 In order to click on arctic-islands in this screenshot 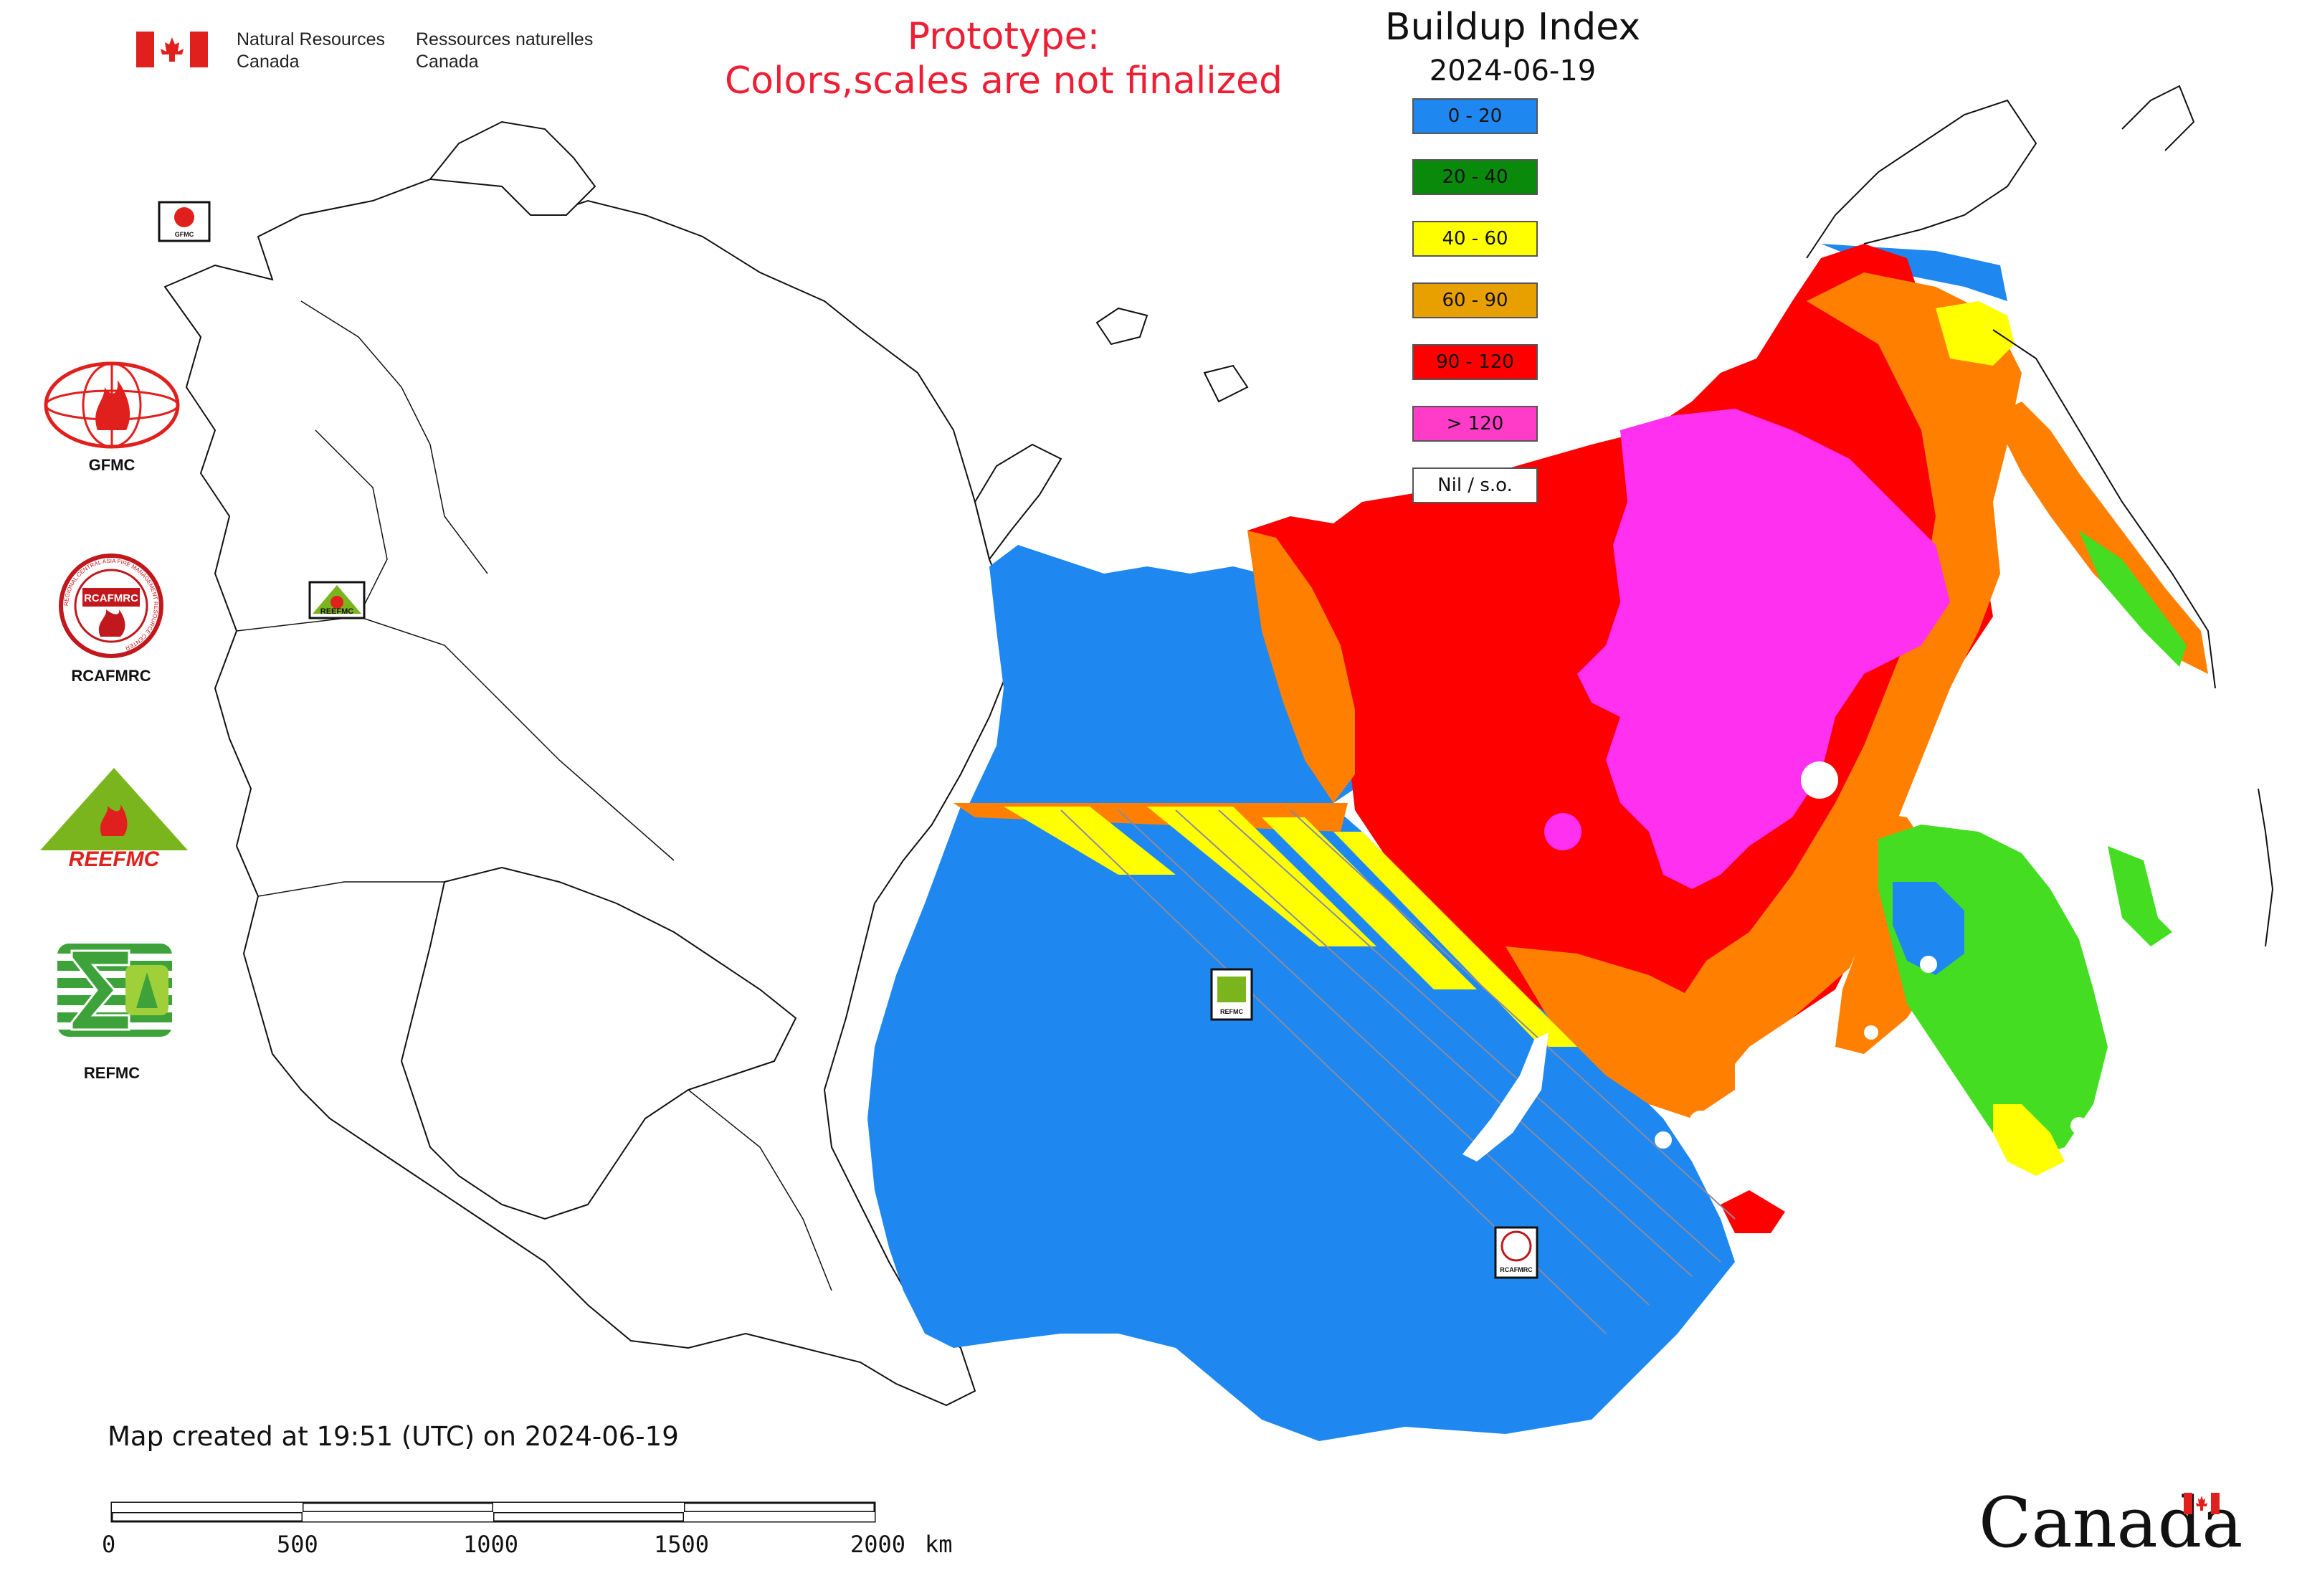, I will do `click(1111, 434)`.